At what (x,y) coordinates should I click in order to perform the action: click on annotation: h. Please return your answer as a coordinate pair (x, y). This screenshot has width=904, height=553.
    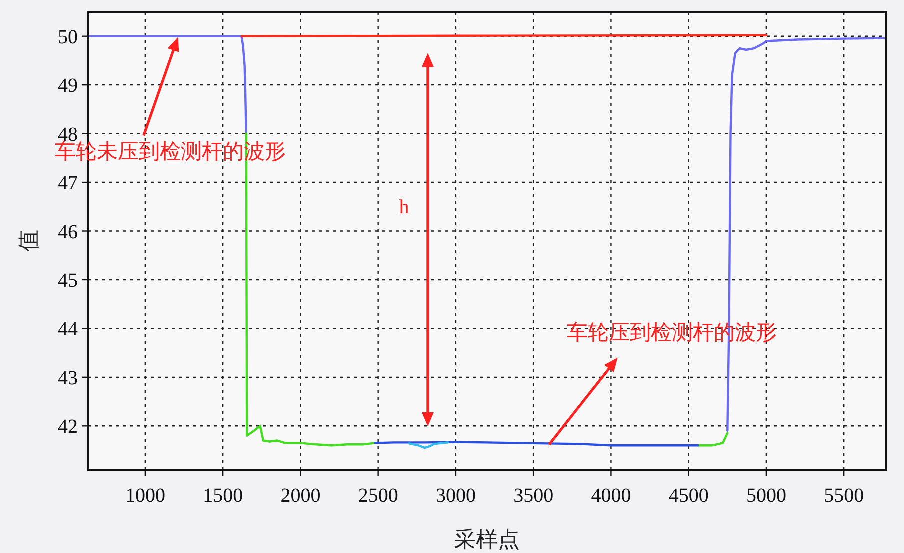
    Looking at the image, I should click on (404, 207).